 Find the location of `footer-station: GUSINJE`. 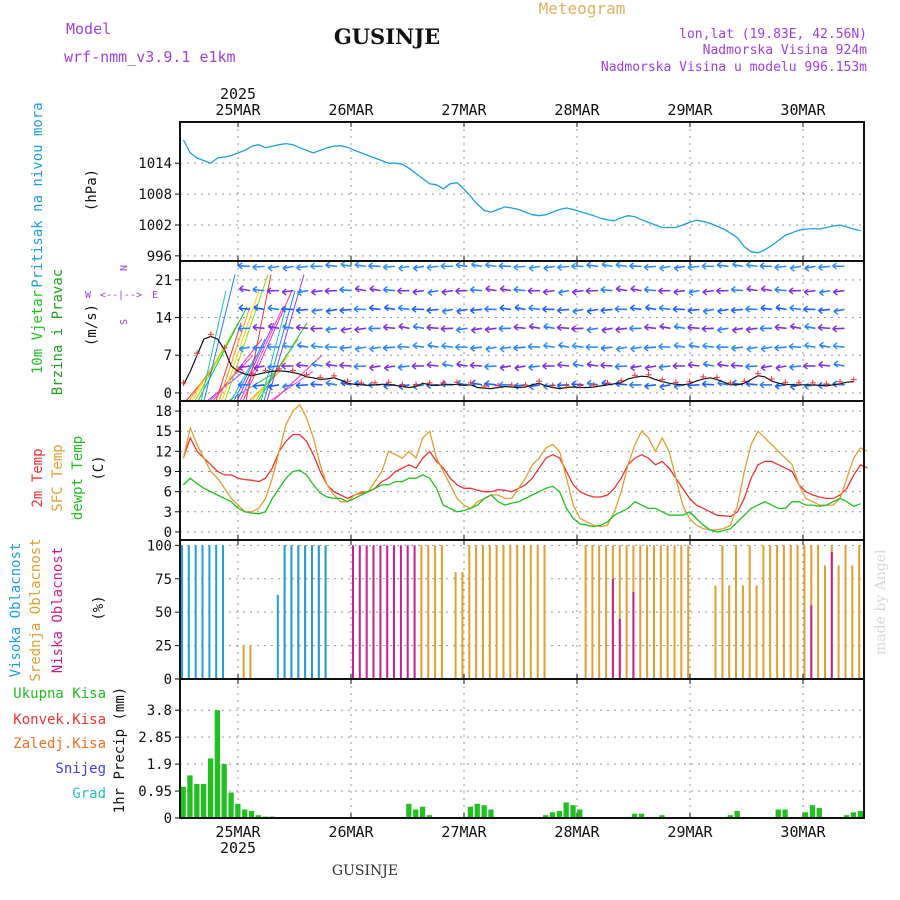

footer-station: GUSINJE is located at coordinates (365, 871).